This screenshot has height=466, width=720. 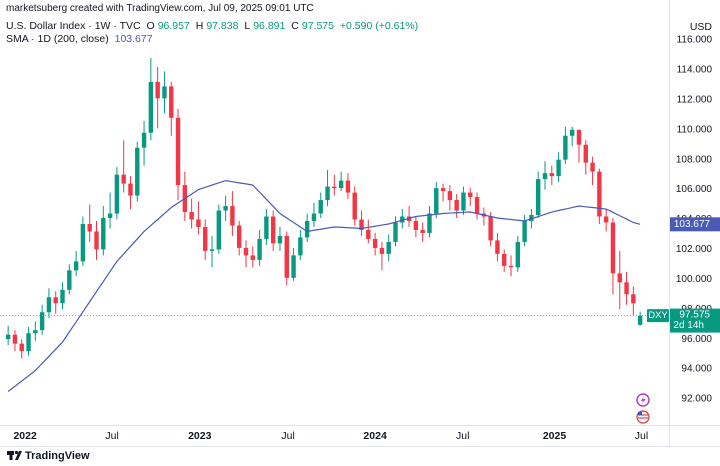 I want to click on change: +0.590 (+0.61%), so click(x=379, y=26).